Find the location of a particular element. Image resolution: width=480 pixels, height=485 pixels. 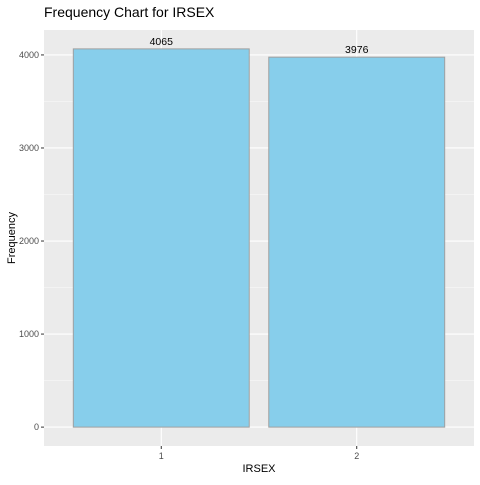

x-tick-label: 1 is located at coordinates (161, 456).